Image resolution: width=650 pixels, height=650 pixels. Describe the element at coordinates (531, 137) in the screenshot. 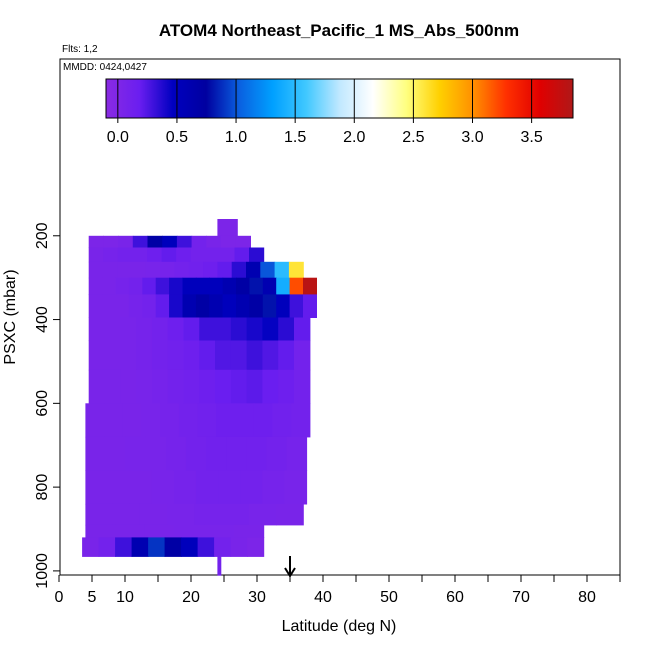

I see `colorbar-tick-label: 3.5` at that location.